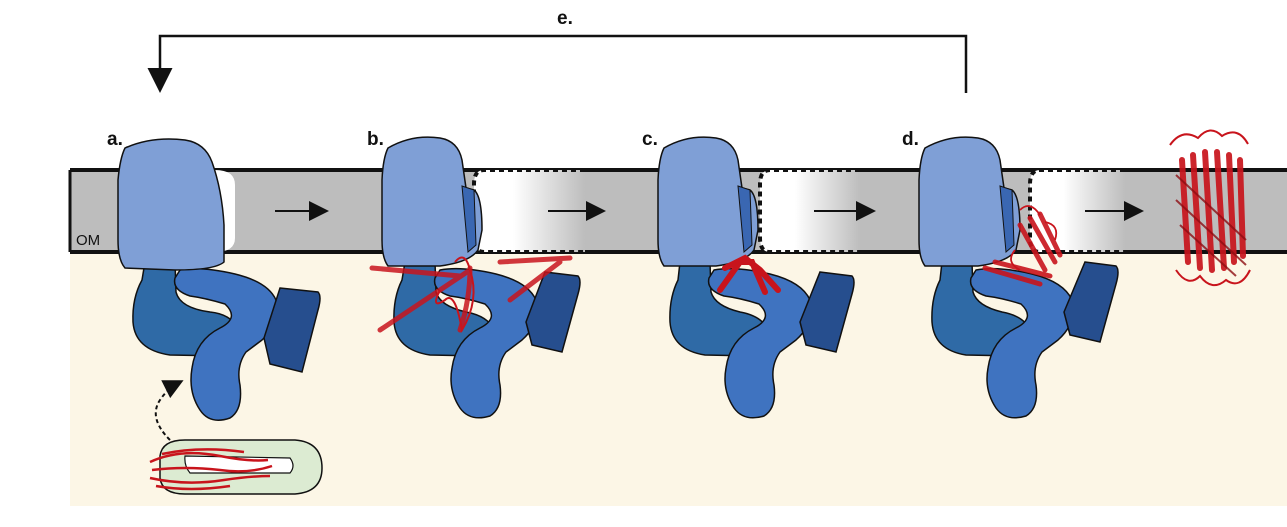 This screenshot has width=1287, height=527. I want to click on panel-label-c: c., so click(650, 139).